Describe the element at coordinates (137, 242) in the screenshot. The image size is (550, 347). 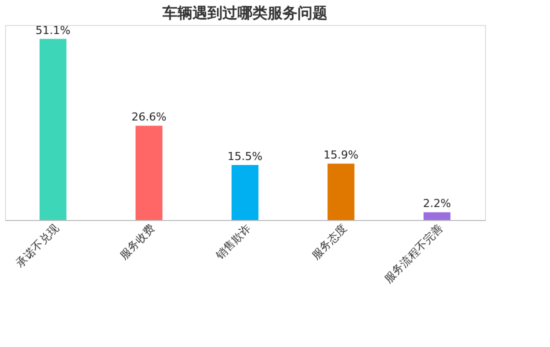
I see `x-tick-label: 服务收费` at that location.